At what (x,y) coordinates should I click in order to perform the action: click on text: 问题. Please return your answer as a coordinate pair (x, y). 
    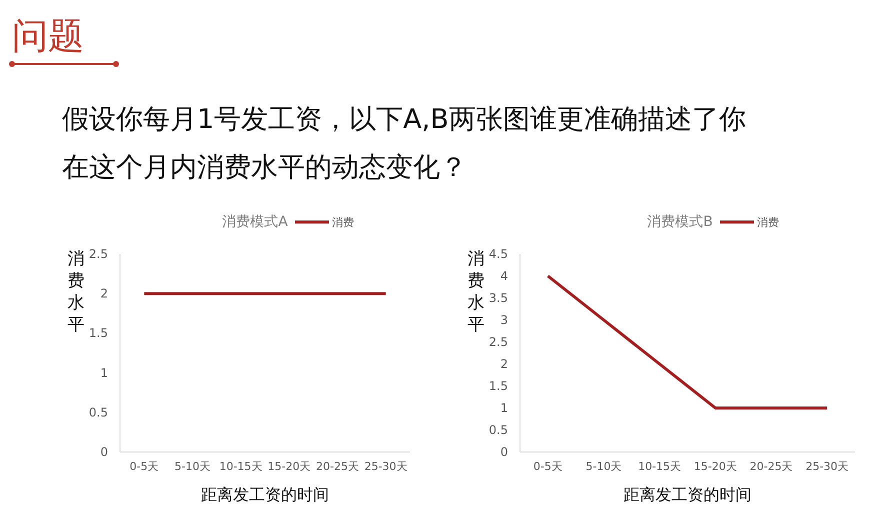
    Looking at the image, I should click on (48, 36).